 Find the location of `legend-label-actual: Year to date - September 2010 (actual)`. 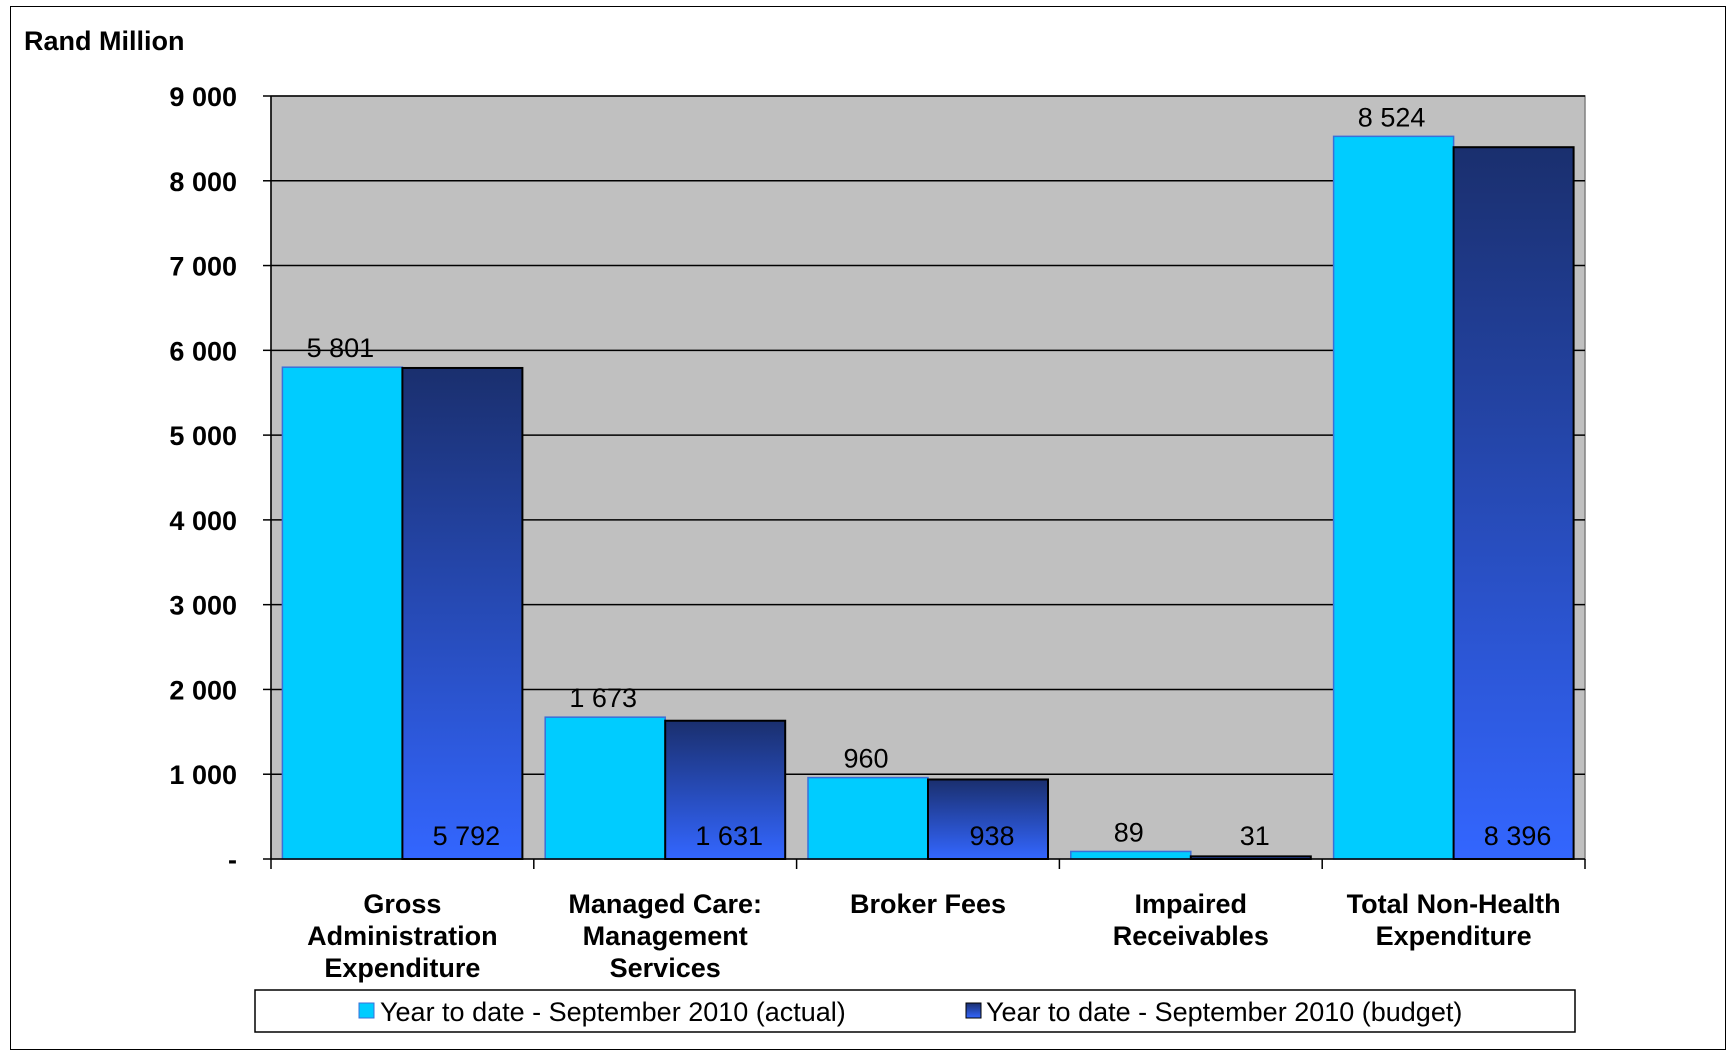

legend-label-actual: Year to date - September 2010 (actual) is located at coordinates (613, 1012).